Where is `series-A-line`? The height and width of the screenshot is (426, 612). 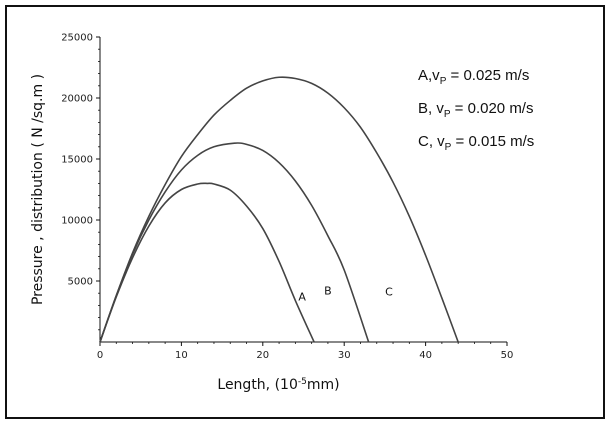 series-A-line is located at coordinates (207, 262).